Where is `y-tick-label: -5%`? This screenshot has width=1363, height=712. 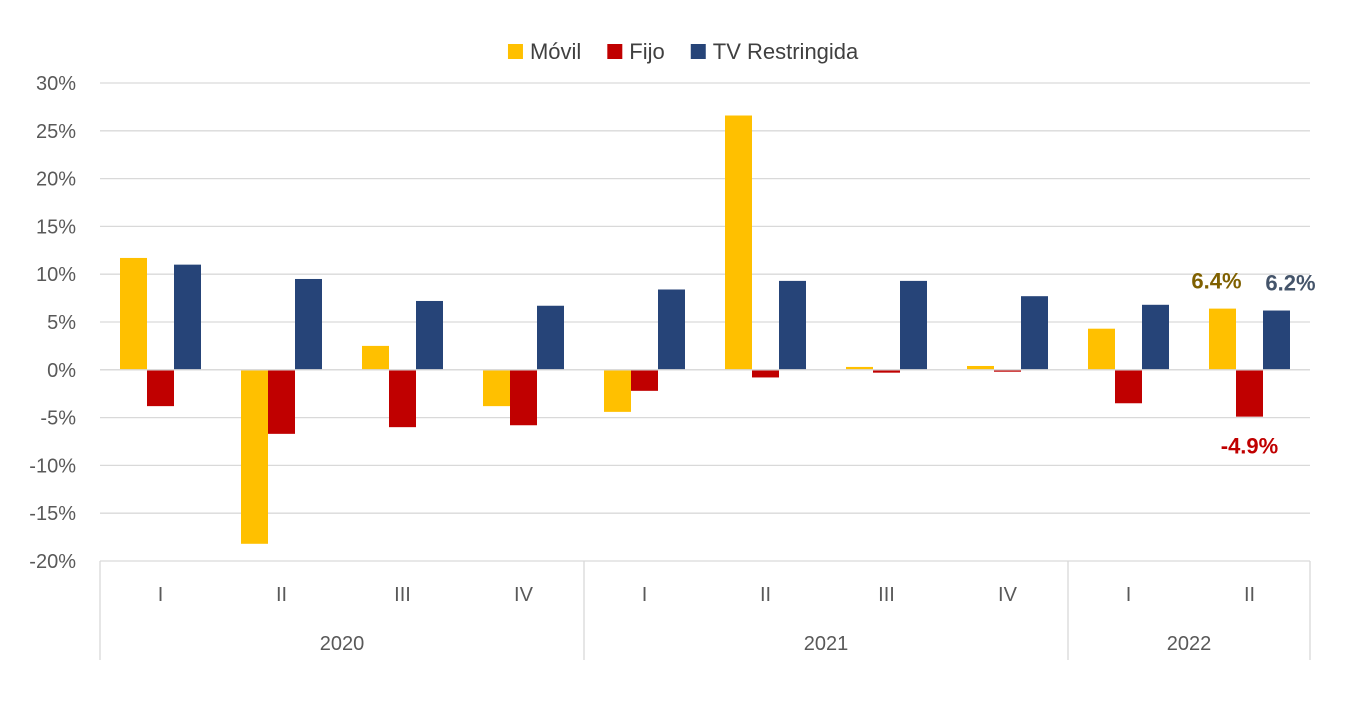
y-tick-label: -5% is located at coordinates (58, 419).